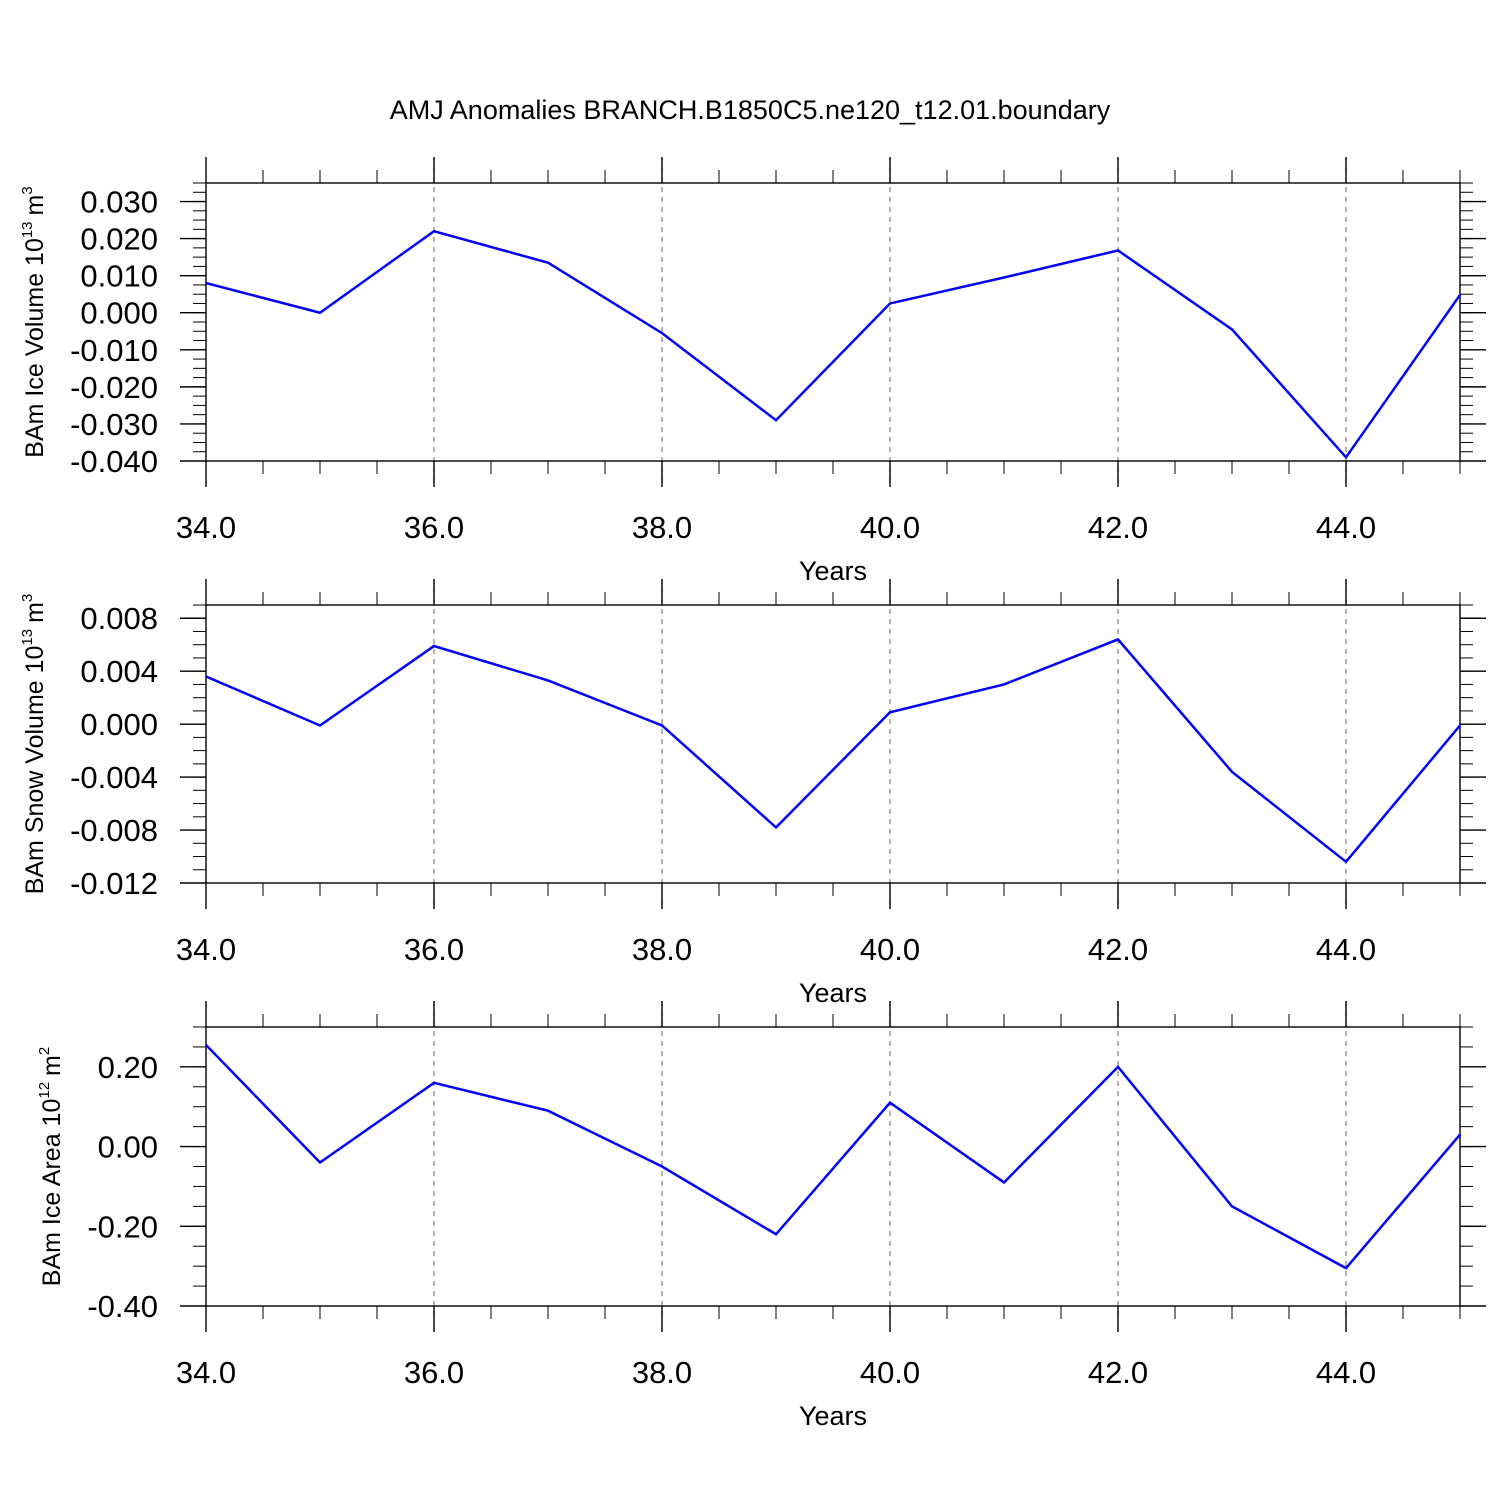  What do you see at coordinates (119, 202) in the screenshot?
I see `y-tick-label: 0.030` at bounding box center [119, 202].